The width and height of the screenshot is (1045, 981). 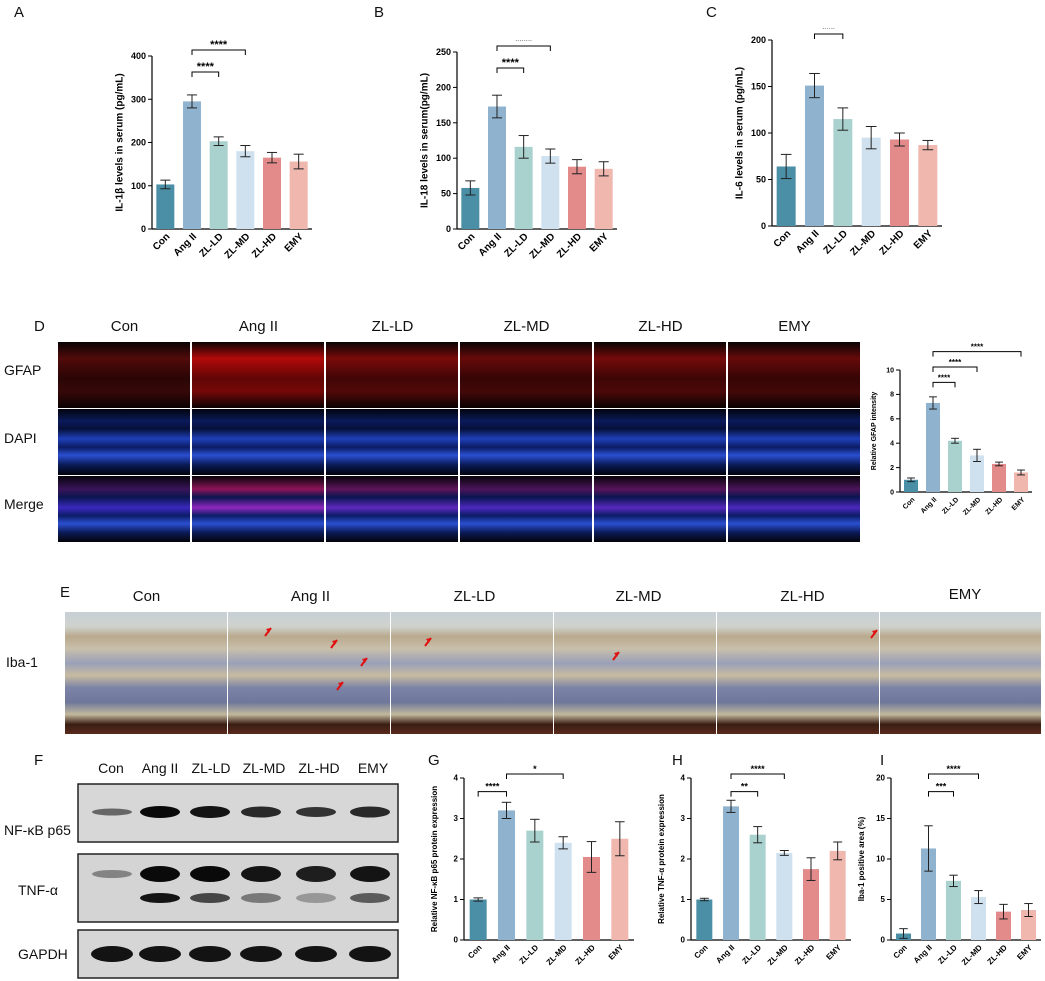 What do you see at coordinates (138, 56) in the screenshot?
I see `y-tick-label: 400` at bounding box center [138, 56].